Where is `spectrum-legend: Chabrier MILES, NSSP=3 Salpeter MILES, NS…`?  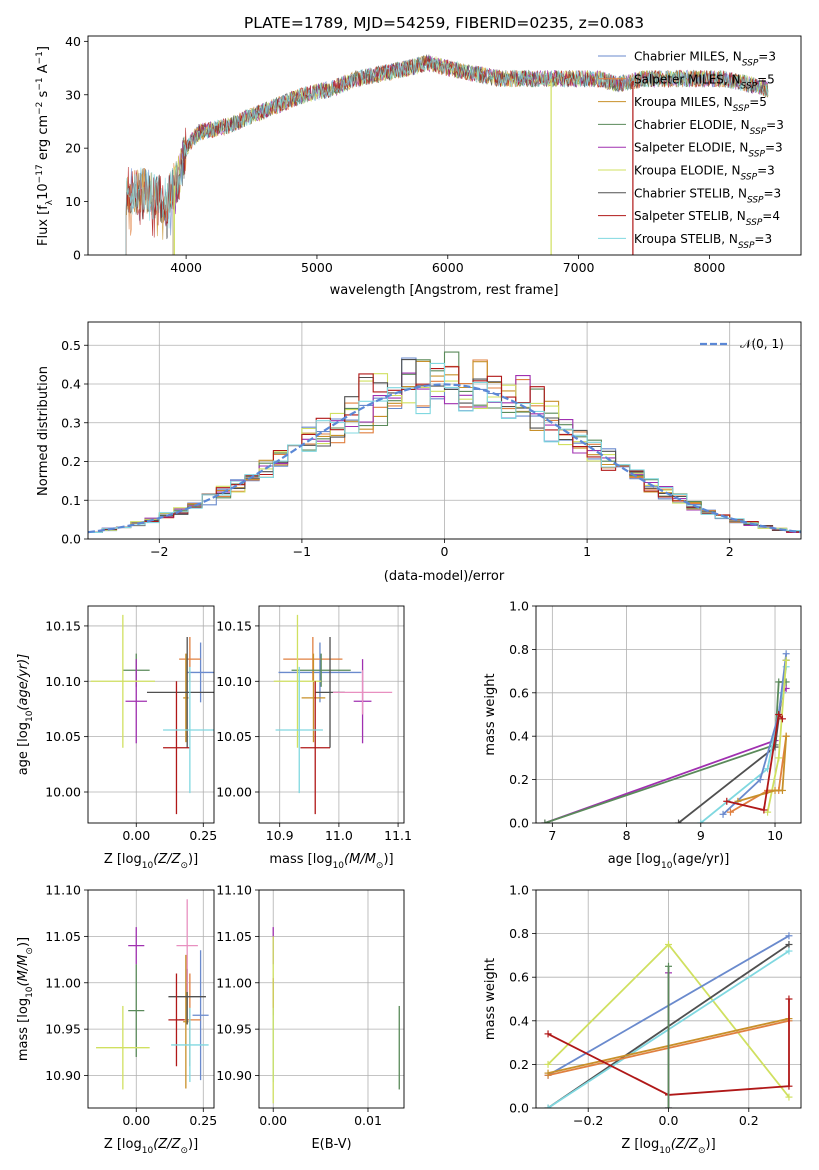
spectrum-legend: Chabrier MILES, NSSP=3 Salpeter MILES, NS… is located at coordinates (691, 150).